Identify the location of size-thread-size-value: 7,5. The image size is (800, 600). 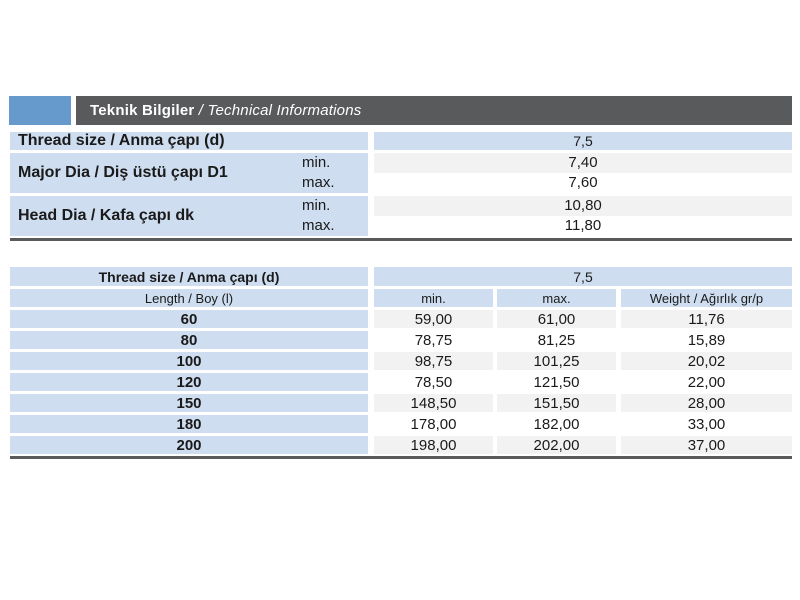
(583, 276).